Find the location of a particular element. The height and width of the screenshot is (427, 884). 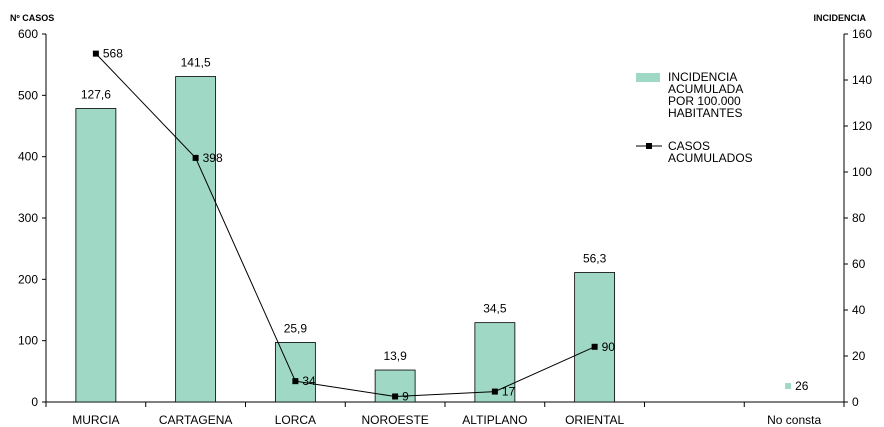

bar-data-label: 34,5 is located at coordinates (495, 309).